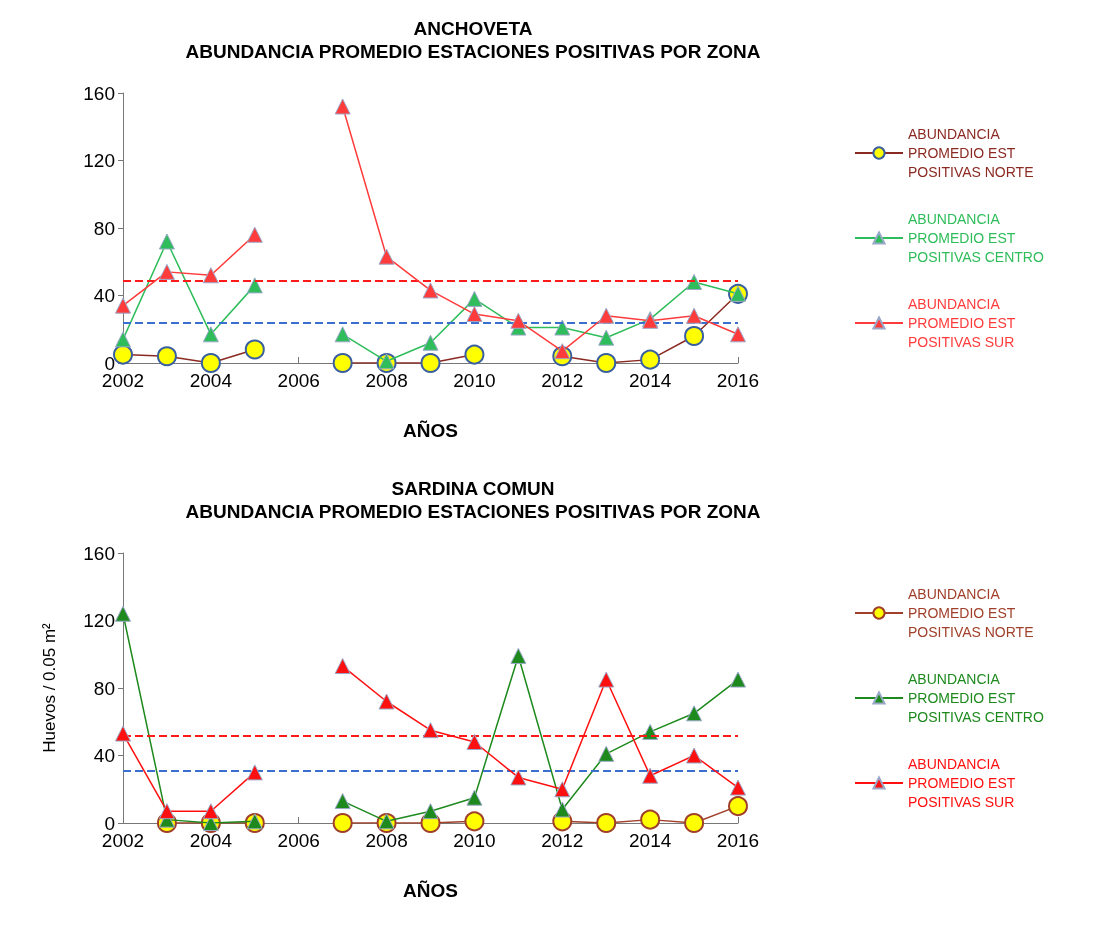 Image resolution: width=1101 pixels, height=939 pixels. Describe the element at coordinates (473, 28) in the screenshot. I see `chart-title: ANCHOVETA` at that location.